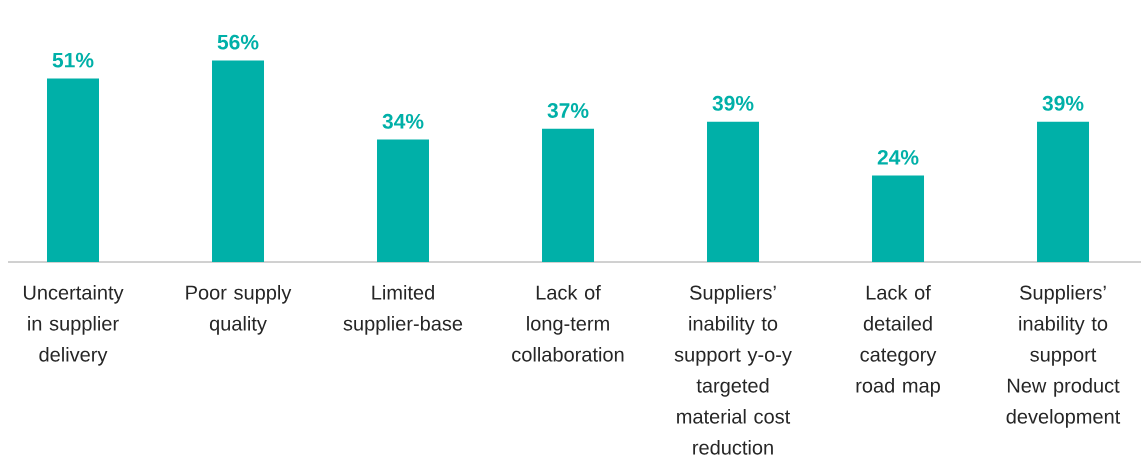  I want to click on x-tick-label: Lack of long-term collaboration, so click(568, 323).